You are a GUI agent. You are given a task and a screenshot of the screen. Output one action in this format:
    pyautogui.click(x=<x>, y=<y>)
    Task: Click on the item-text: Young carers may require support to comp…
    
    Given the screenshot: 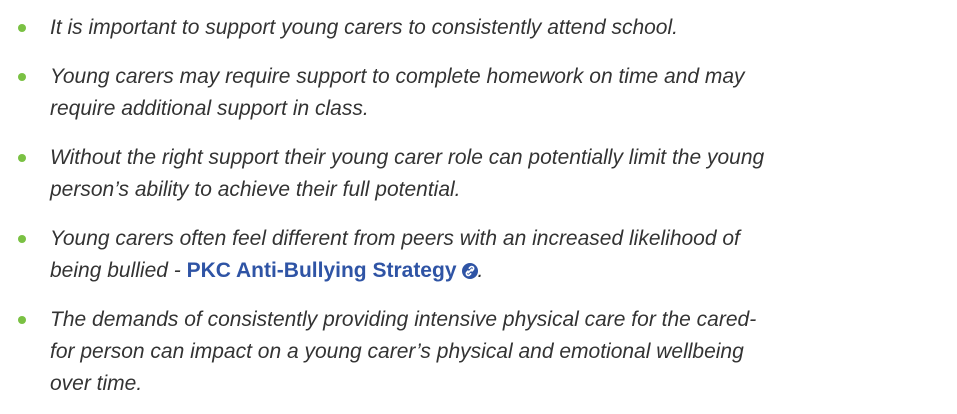 What is the action you would take?
    pyautogui.click(x=397, y=76)
    